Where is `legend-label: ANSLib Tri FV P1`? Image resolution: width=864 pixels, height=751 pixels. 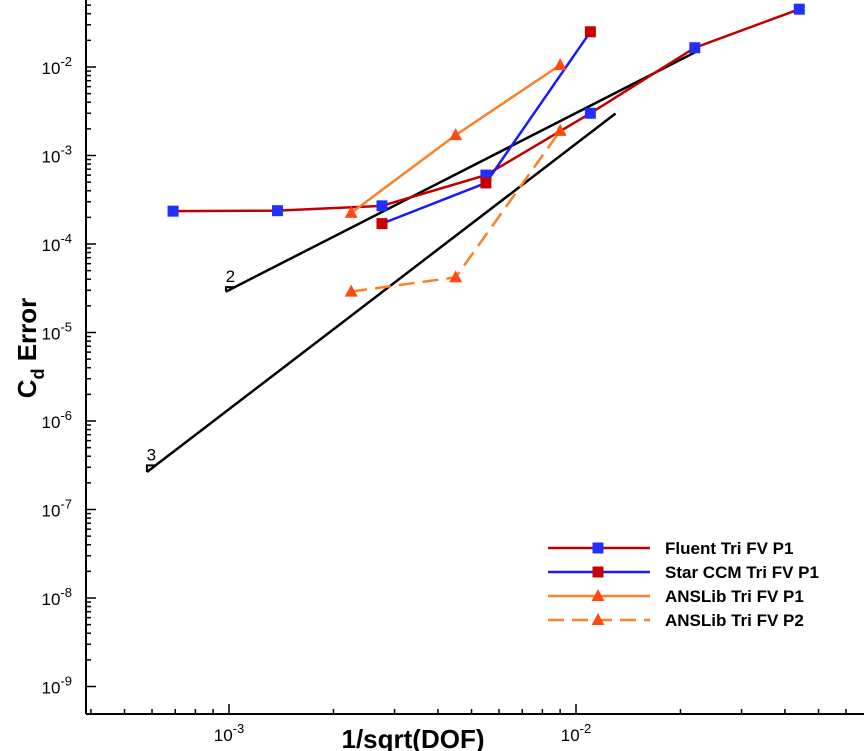
legend-label: ANSLib Tri FV P1 is located at coordinates (734, 596).